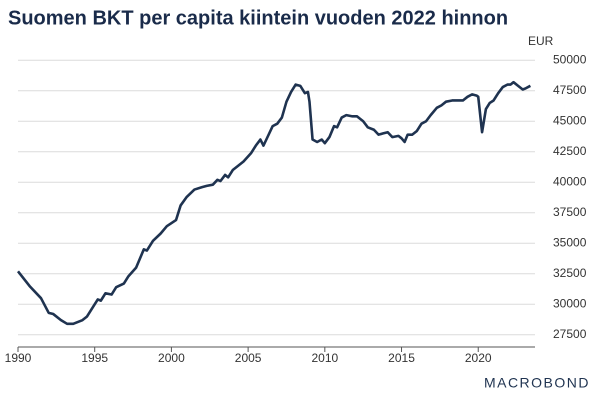 This screenshot has height=405, width=598. Describe the element at coordinates (570, 151) in the screenshot. I see `y-tick-label: 42500` at that location.